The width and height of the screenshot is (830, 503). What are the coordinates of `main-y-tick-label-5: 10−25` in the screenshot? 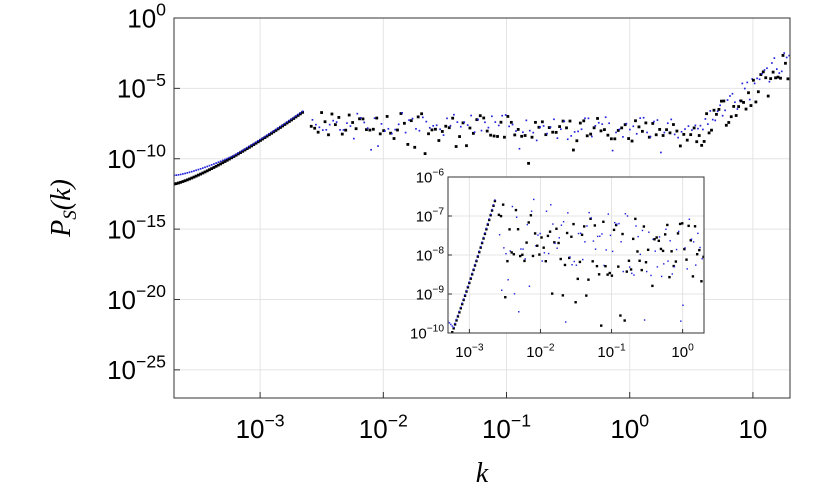 It's located at (136, 369).